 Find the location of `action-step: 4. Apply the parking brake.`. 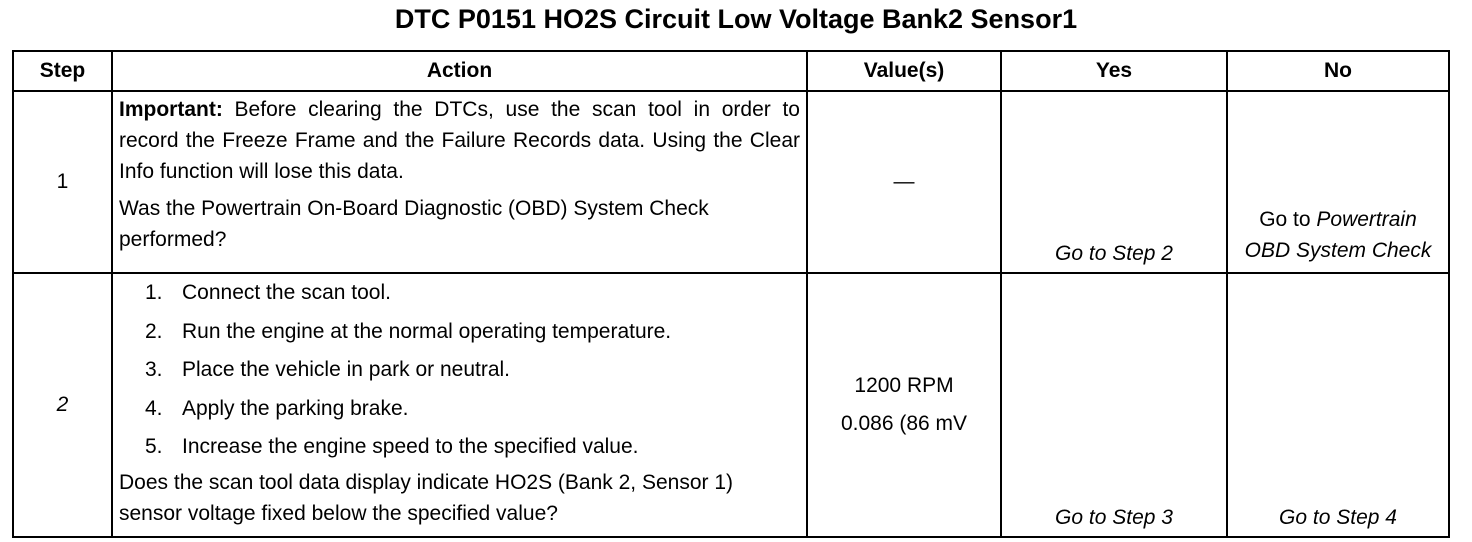

action-step: 4. Apply the parking brake. is located at coordinates (459, 409).